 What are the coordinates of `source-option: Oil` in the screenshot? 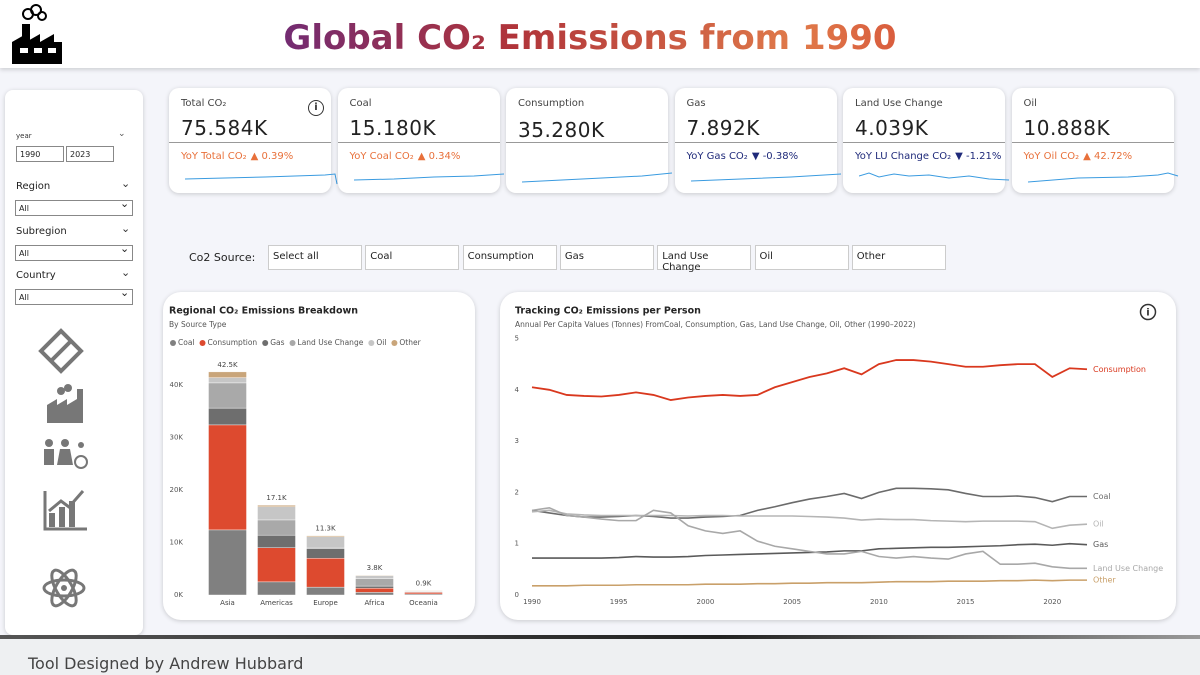 It's located at (801, 257).